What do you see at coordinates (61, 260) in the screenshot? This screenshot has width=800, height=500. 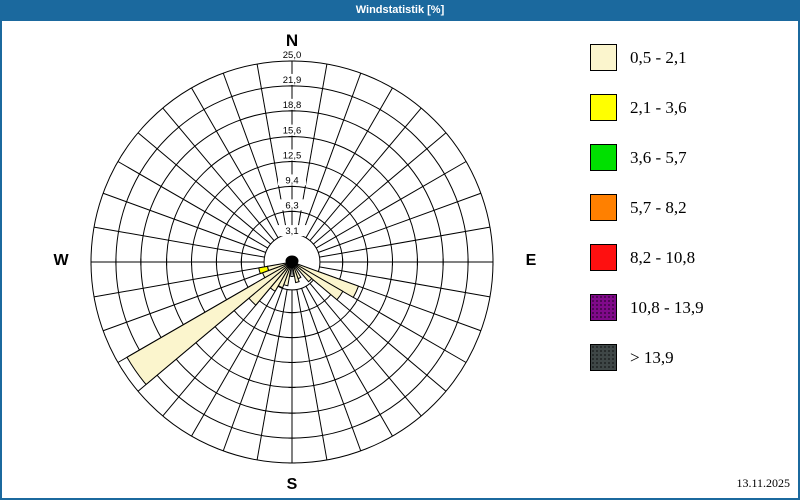 I see `compass-label-west: W` at bounding box center [61, 260].